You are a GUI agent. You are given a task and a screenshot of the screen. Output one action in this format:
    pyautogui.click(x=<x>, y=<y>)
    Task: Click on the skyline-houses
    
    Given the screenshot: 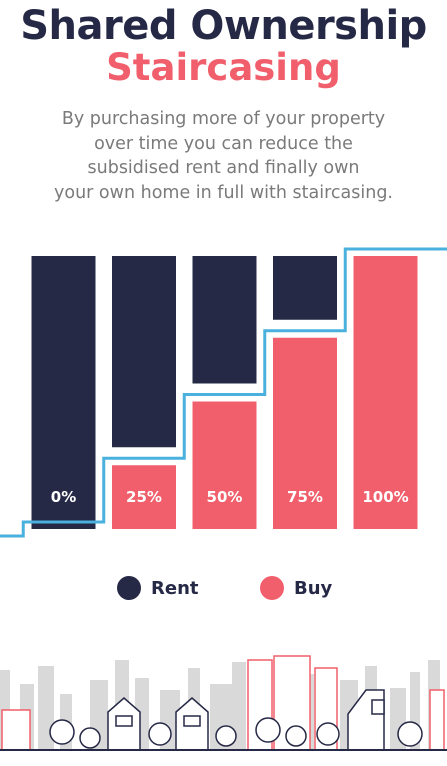 What is the action you would take?
    pyautogui.click(x=246, y=720)
    